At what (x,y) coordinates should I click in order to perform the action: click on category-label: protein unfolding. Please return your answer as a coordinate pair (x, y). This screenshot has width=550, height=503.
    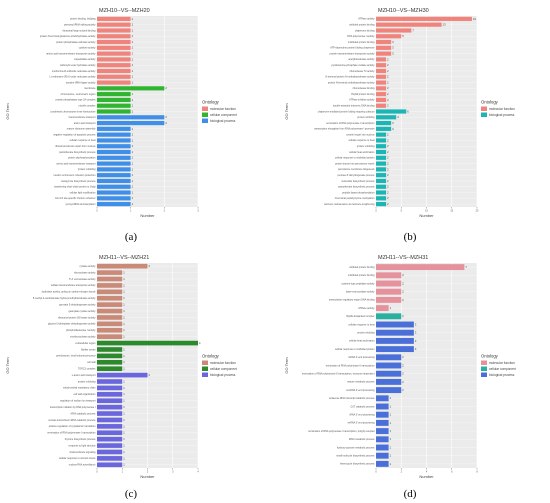
    Looking at the image, I should click on (87, 169).